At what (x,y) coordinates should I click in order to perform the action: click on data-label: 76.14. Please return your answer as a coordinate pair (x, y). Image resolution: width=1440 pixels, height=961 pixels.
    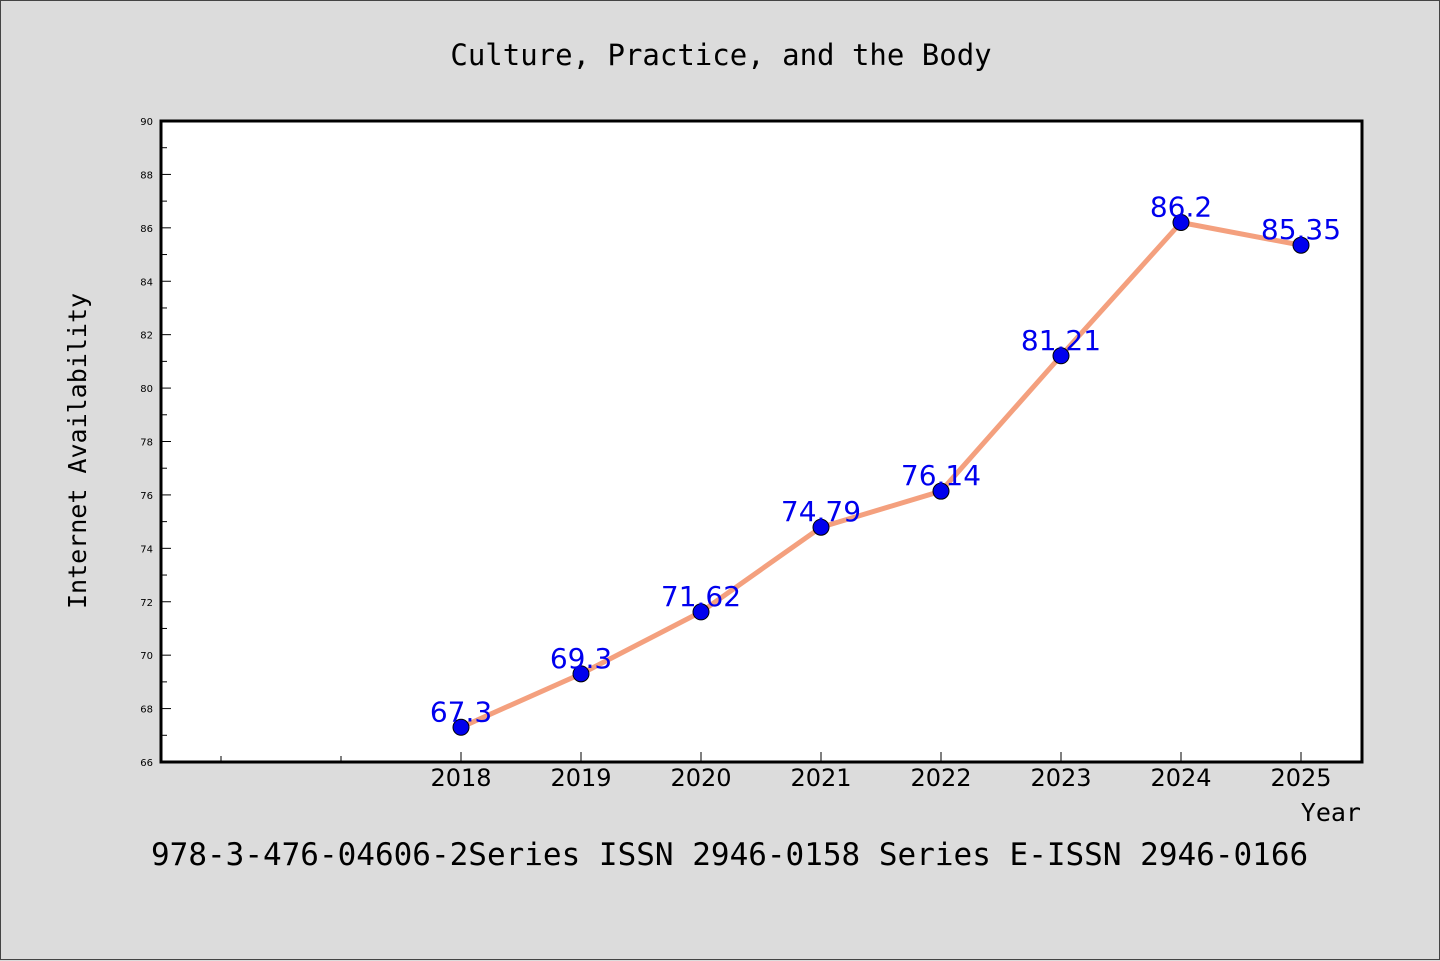
    Looking at the image, I should click on (941, 475).